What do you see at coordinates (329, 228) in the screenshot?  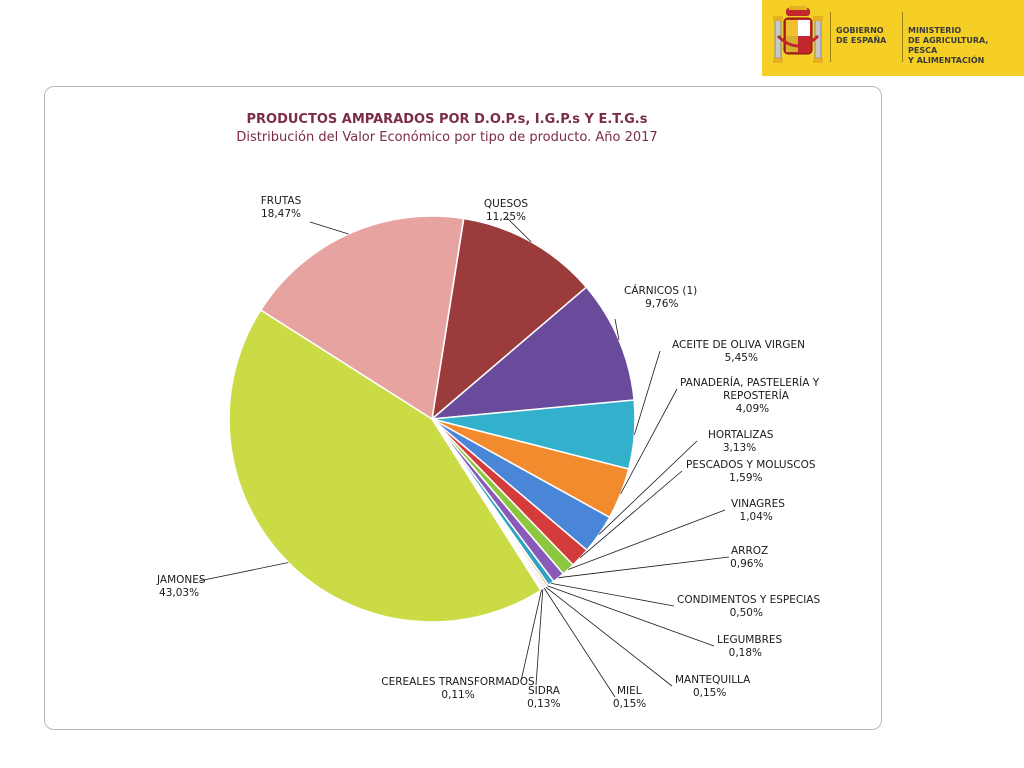 I see `leader-line-frutas` at bounding box center [329, 228].